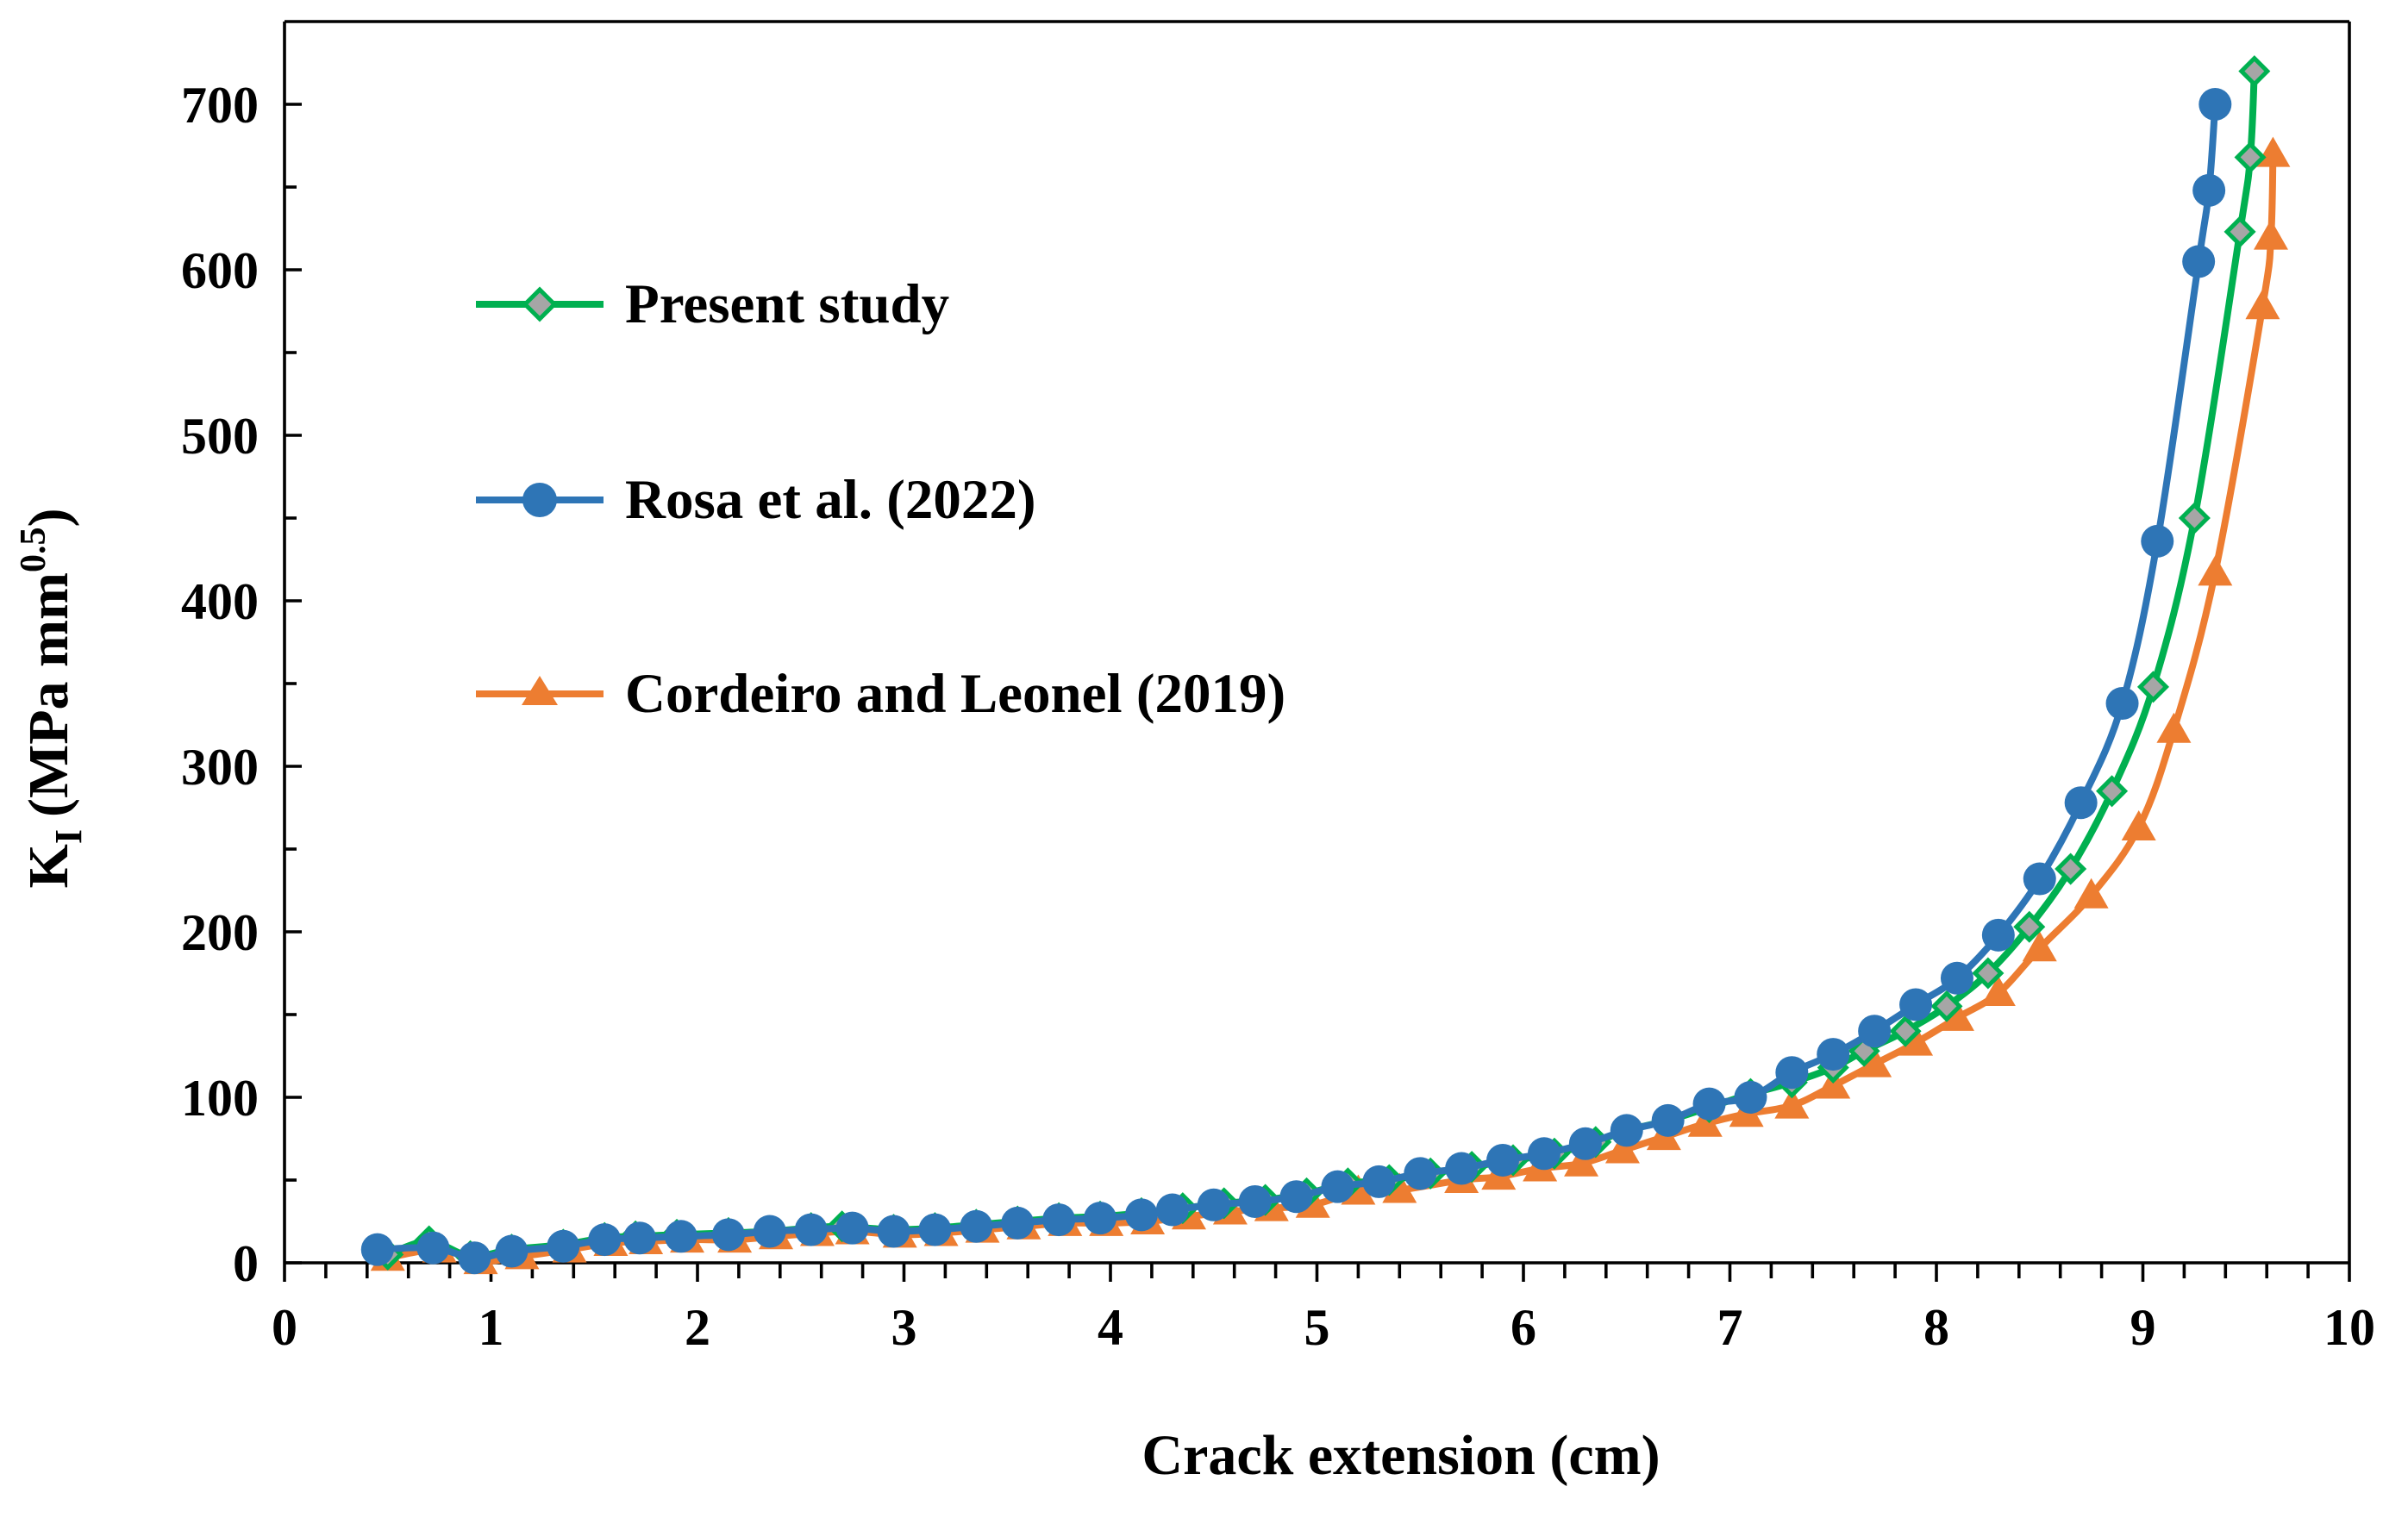  Describe the element at coordinates (904, 1327) in the screenshot. I see `x-tick-label: 3` at that location.